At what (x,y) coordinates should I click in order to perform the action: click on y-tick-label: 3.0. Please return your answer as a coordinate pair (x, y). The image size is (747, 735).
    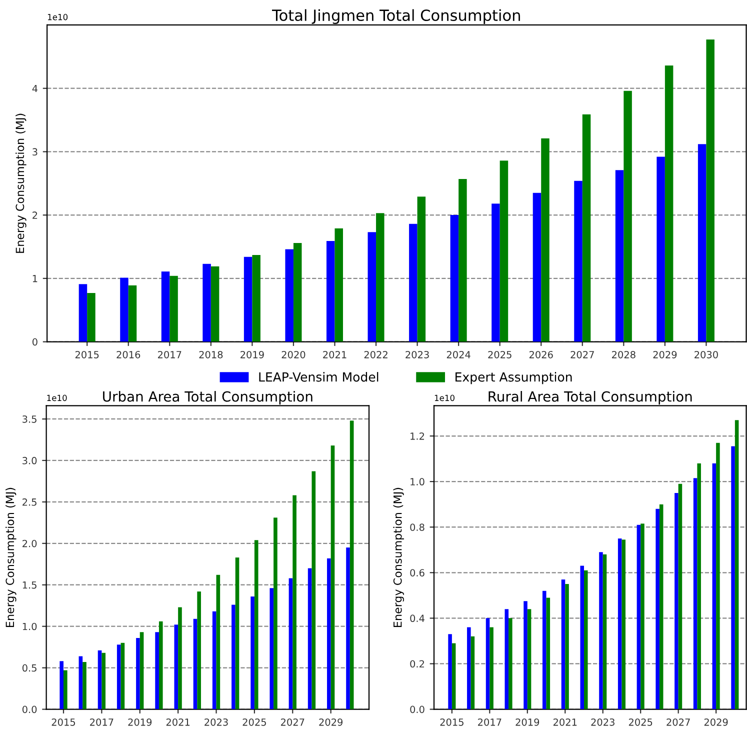
    Looking at the image, I should click on (29, 460).